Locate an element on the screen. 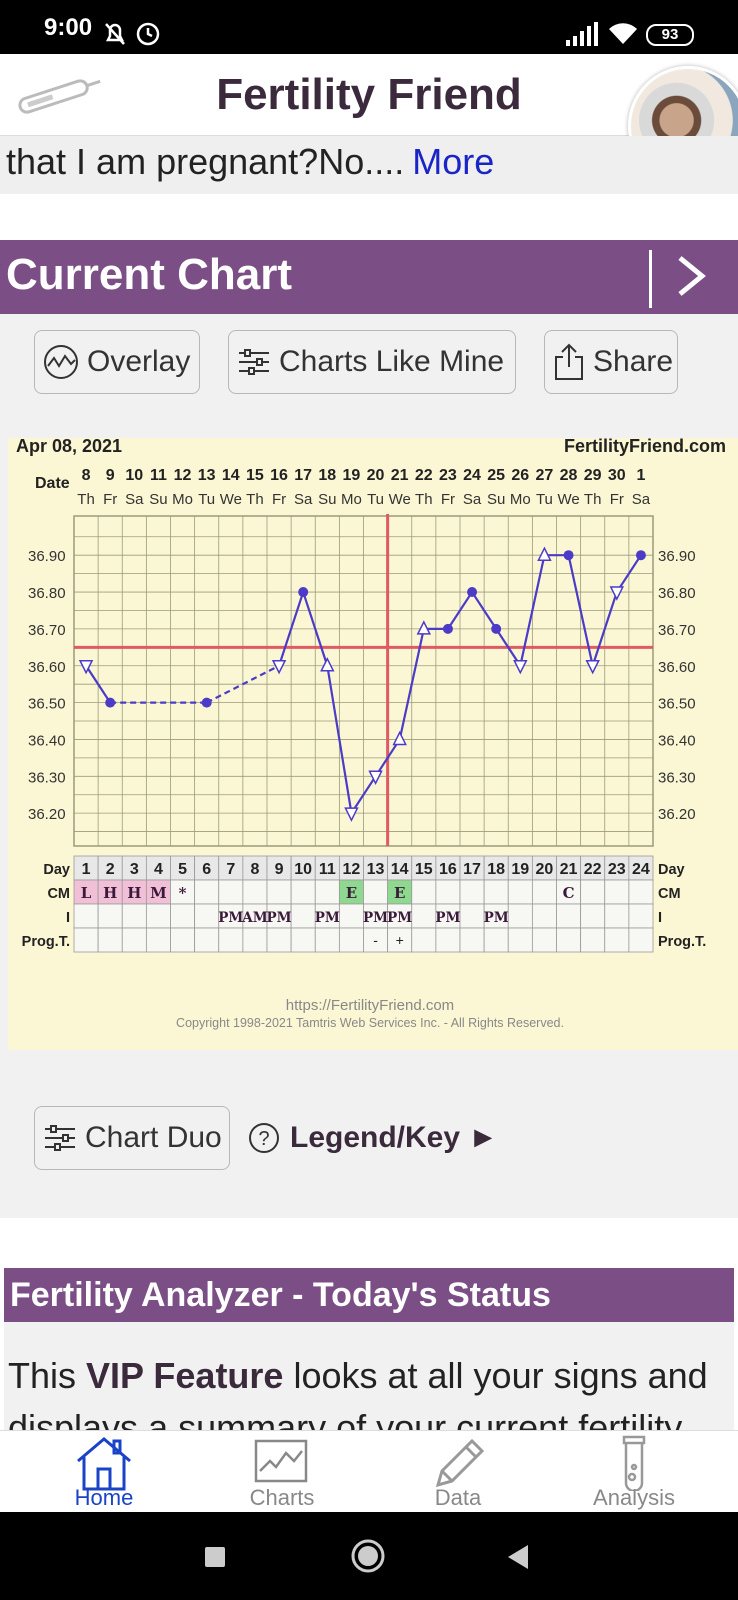  cm-value: E is located at coordinates (399, 893).